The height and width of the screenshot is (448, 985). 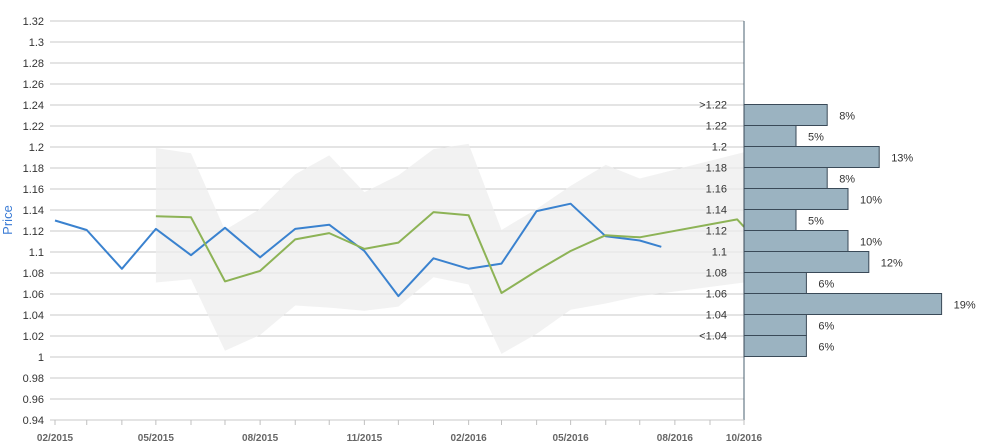 I want to click on forecast-series-line, so click(x=450, y=252).